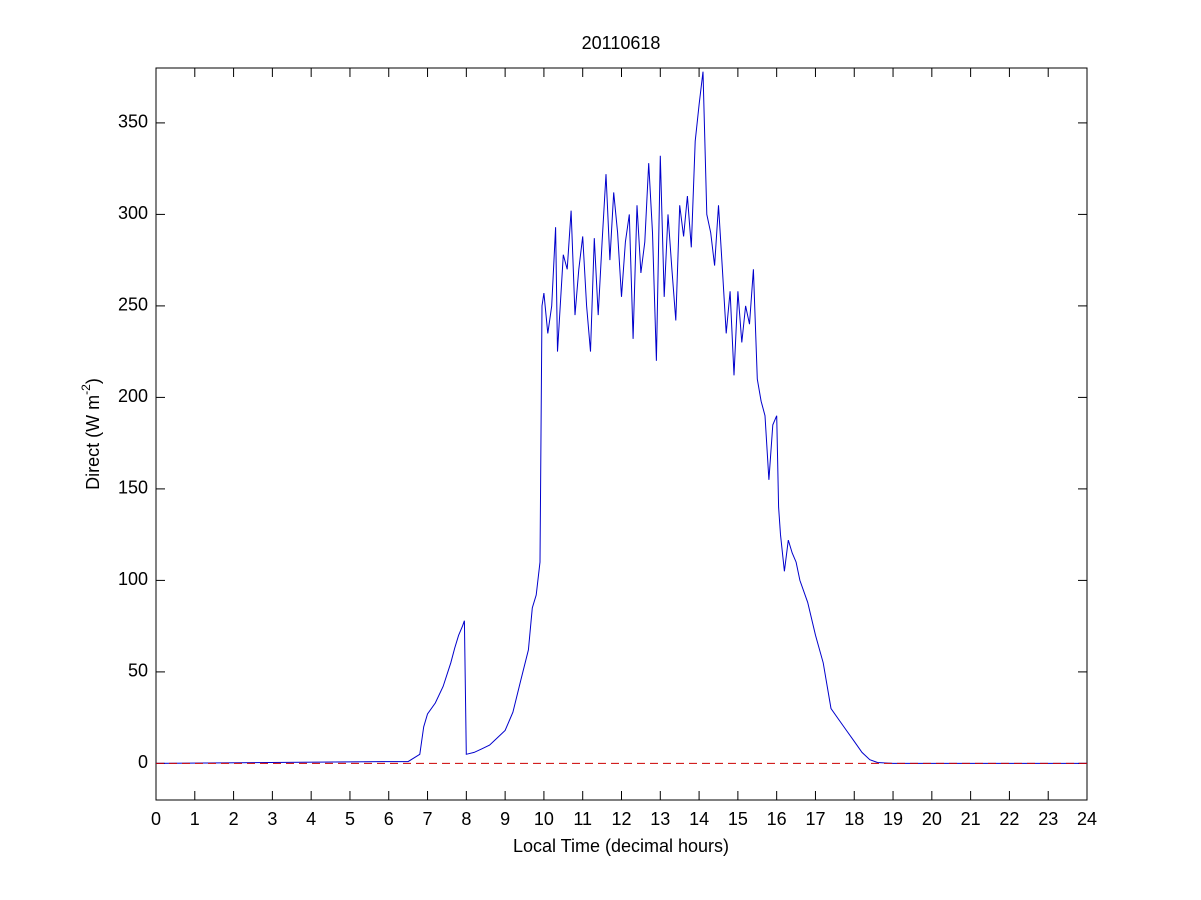  What do you see at coordinates (854, 819) in the screenshot?
I see `x-tick-label: 18` at bounding box center [854, 819].